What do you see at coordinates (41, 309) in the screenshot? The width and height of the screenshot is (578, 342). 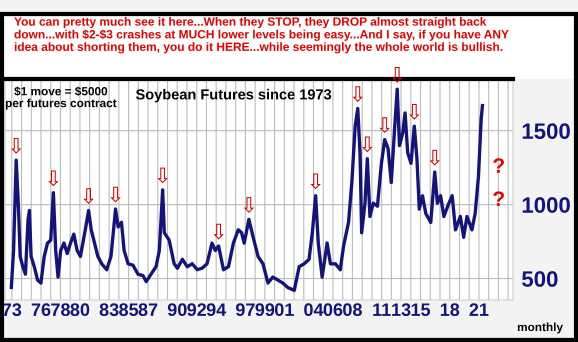 I see `x-tick-label: 76` at bounding box center [41, 309].